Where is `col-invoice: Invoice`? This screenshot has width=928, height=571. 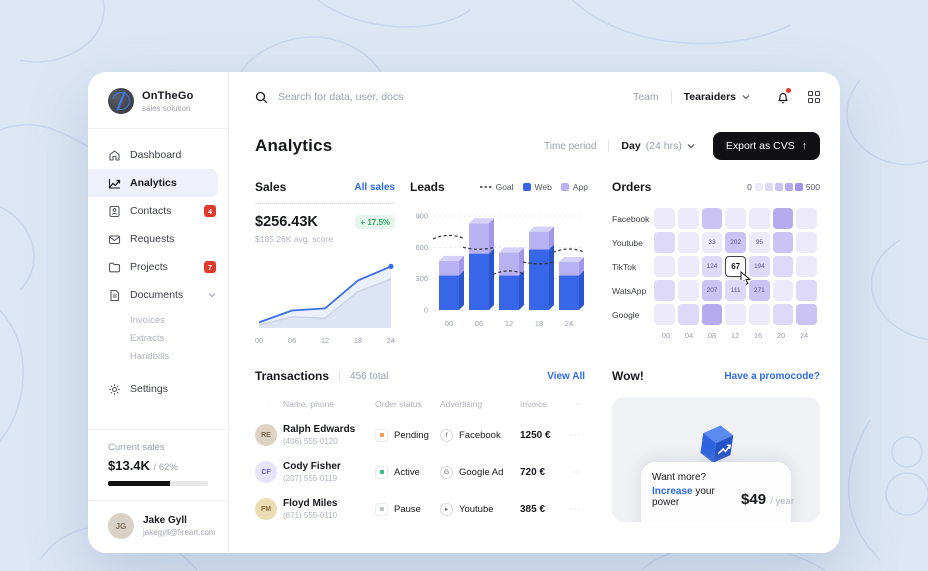 col-invoice: Invoice is located at coordinates (533, 404).